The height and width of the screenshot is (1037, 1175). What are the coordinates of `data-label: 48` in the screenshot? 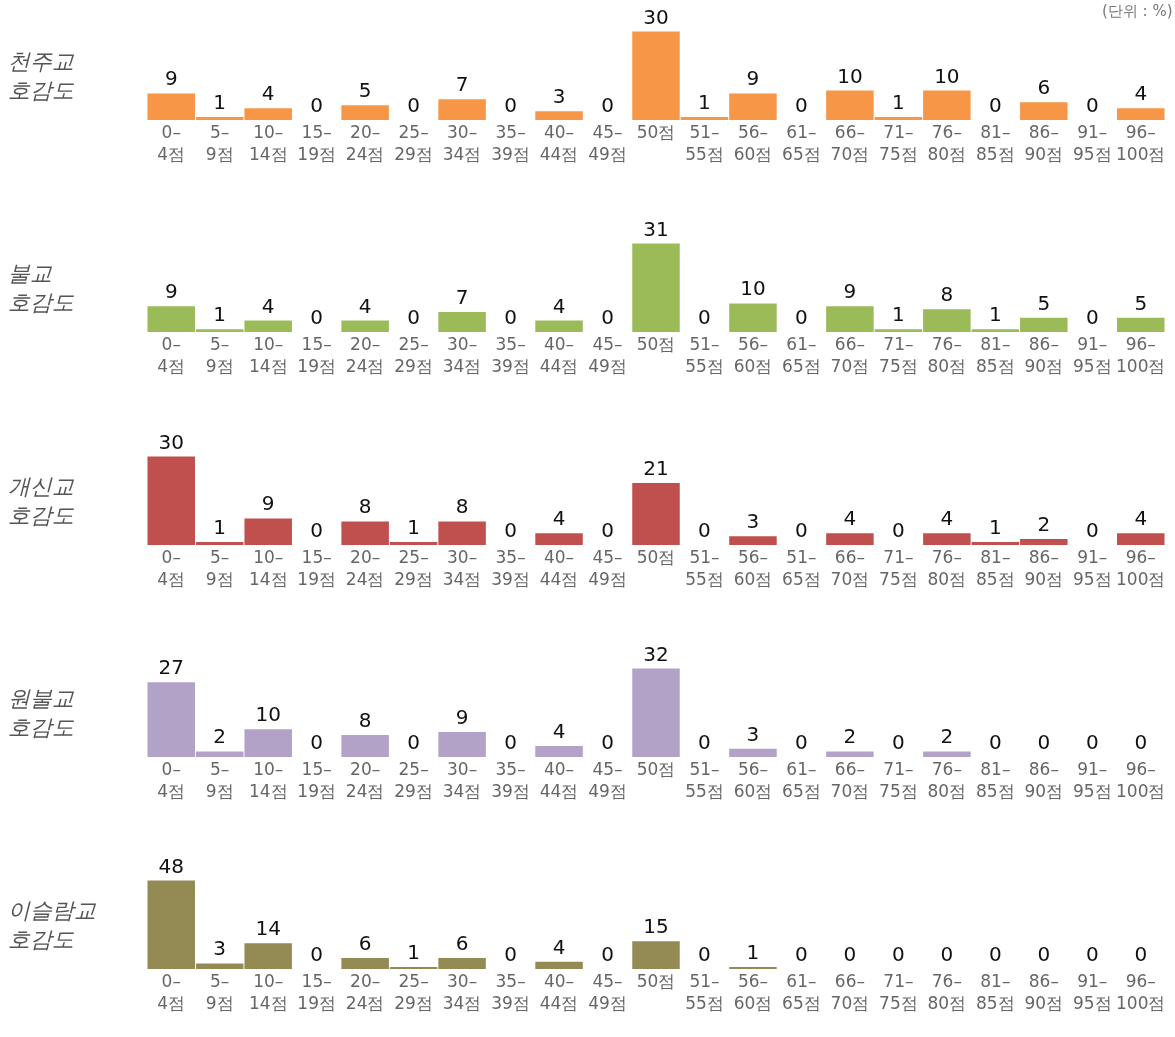 It's located at (171, 865).